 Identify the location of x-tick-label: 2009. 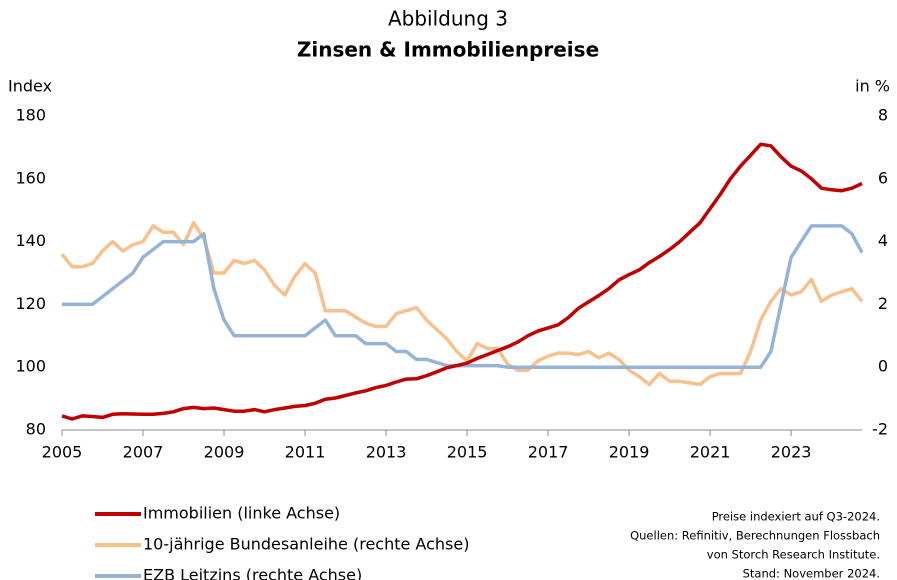
(224, 452).